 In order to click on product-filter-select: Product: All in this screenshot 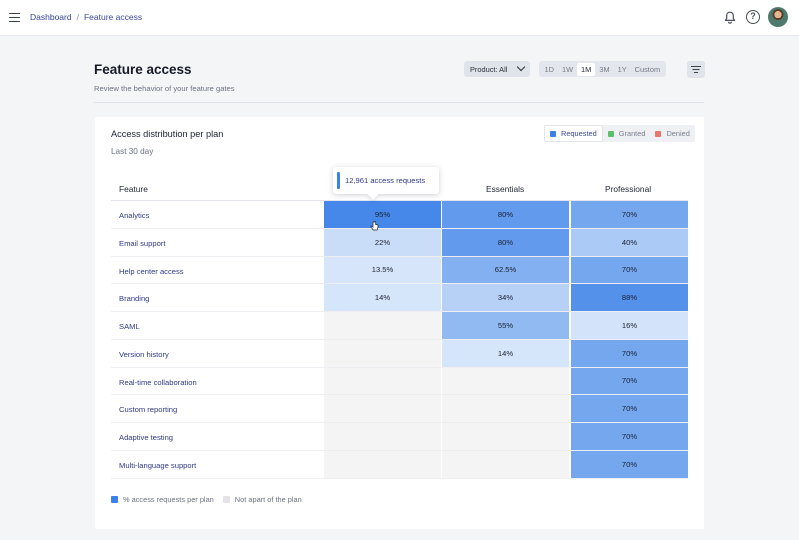, I will do `click(497, 69)`.